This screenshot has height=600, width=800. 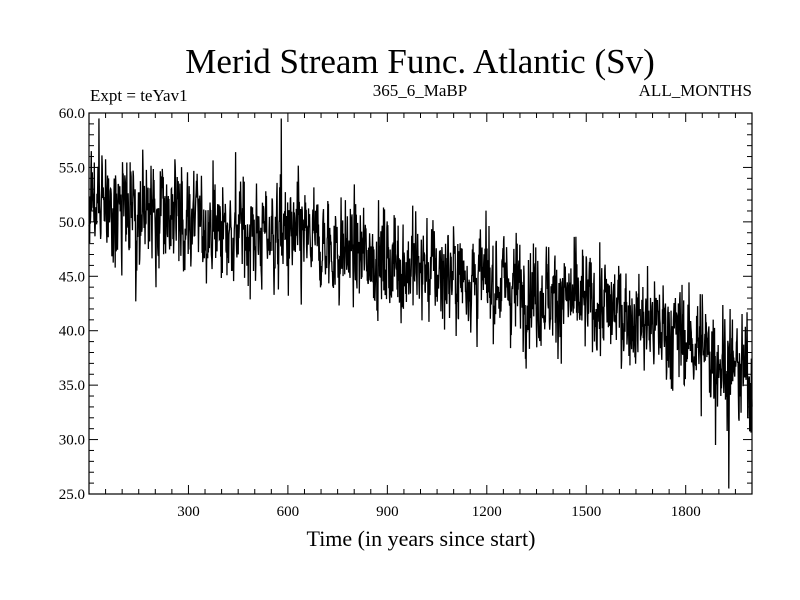 What do you see at coordinates (72, 223) in the screenshot?
I see `y-tick-label: 50.0` at bounding box center [72, 223].